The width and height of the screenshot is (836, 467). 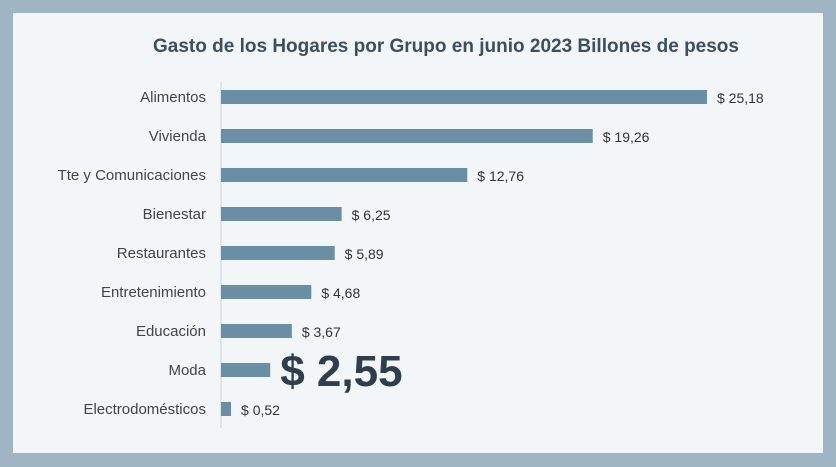 I want to click on value-label-vivienda: $ 19,26, so click(x=626, y=137).